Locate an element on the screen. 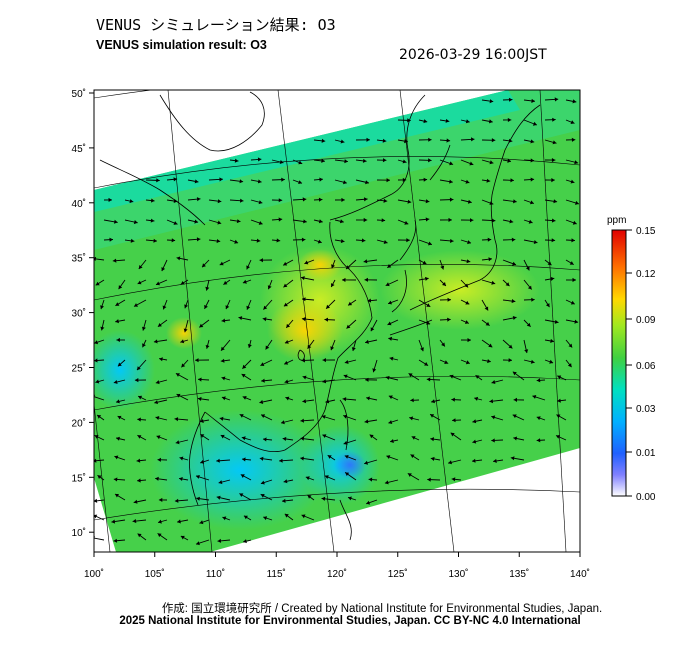 The image size is (700, 649). colorbar-tick-label: 0.12 is located at coordinates (646, 274).